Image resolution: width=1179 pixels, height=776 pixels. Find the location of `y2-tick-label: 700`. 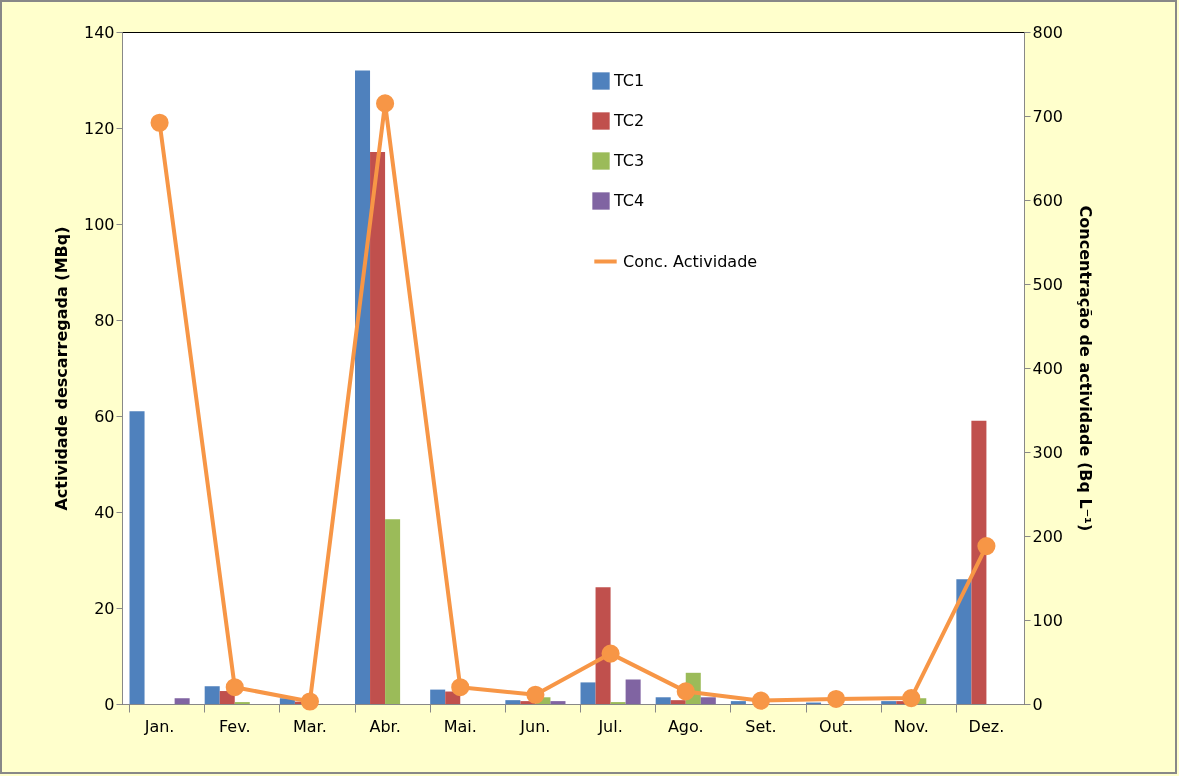

y2-tick-label: 700 is located at coordinates (1048, 116).